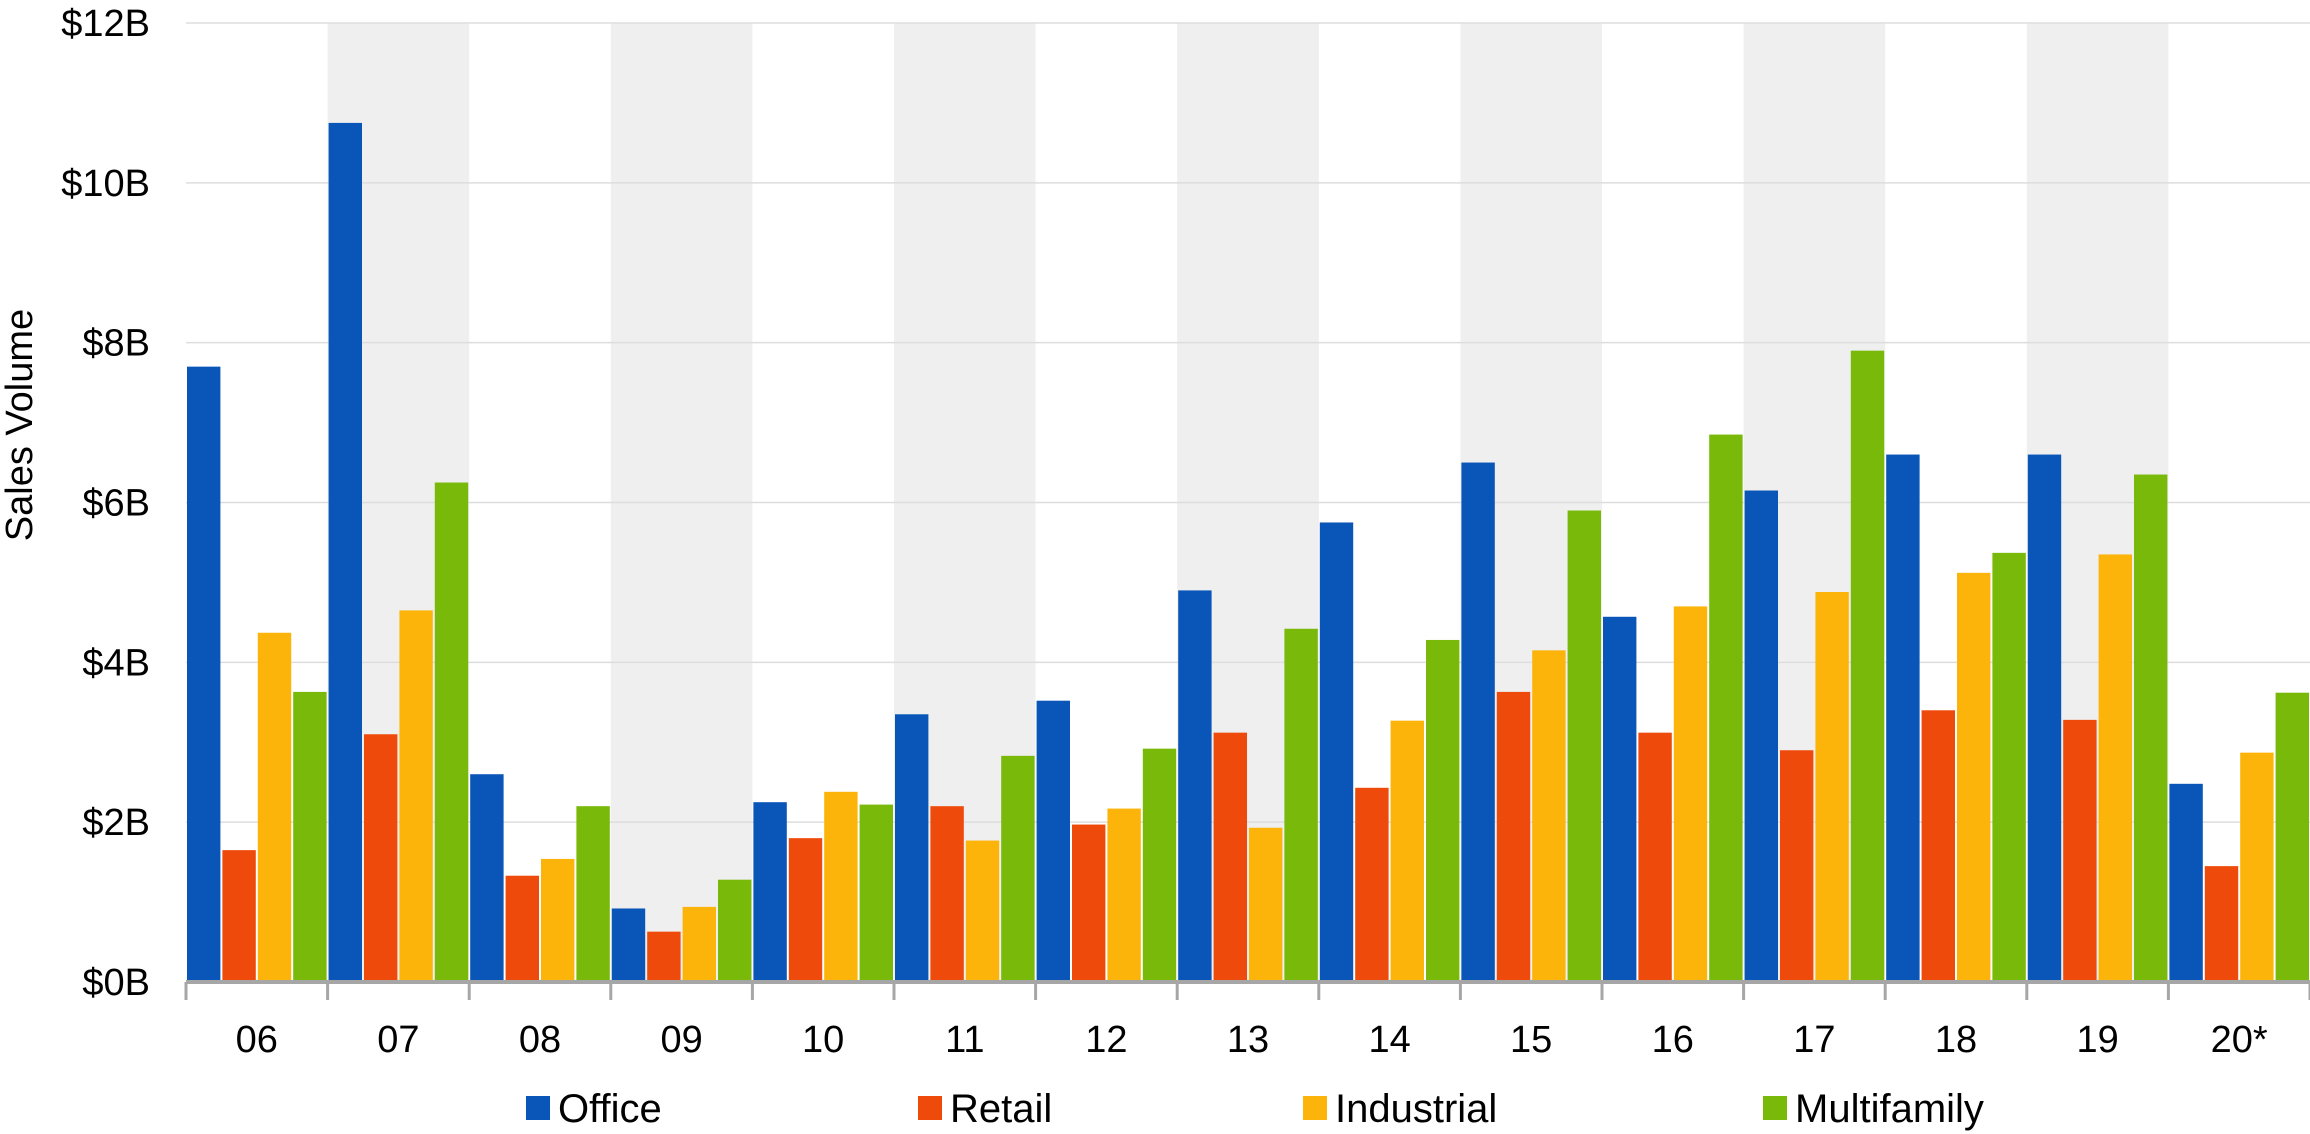 This screenshot has height=1134, width=2310. Describe the element at coordinates (1416, 1109) in the screenshot. I see `legend-label: Industrial` at that location.